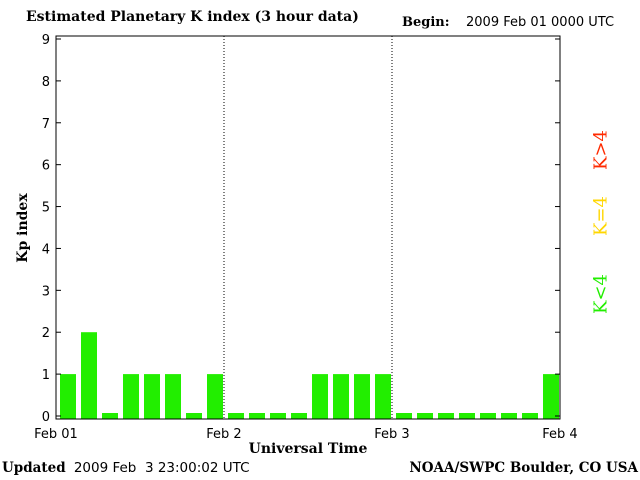 This screenshot has height=480, width=640. I want to click on y-tick-label: 3, so click(46, 291).